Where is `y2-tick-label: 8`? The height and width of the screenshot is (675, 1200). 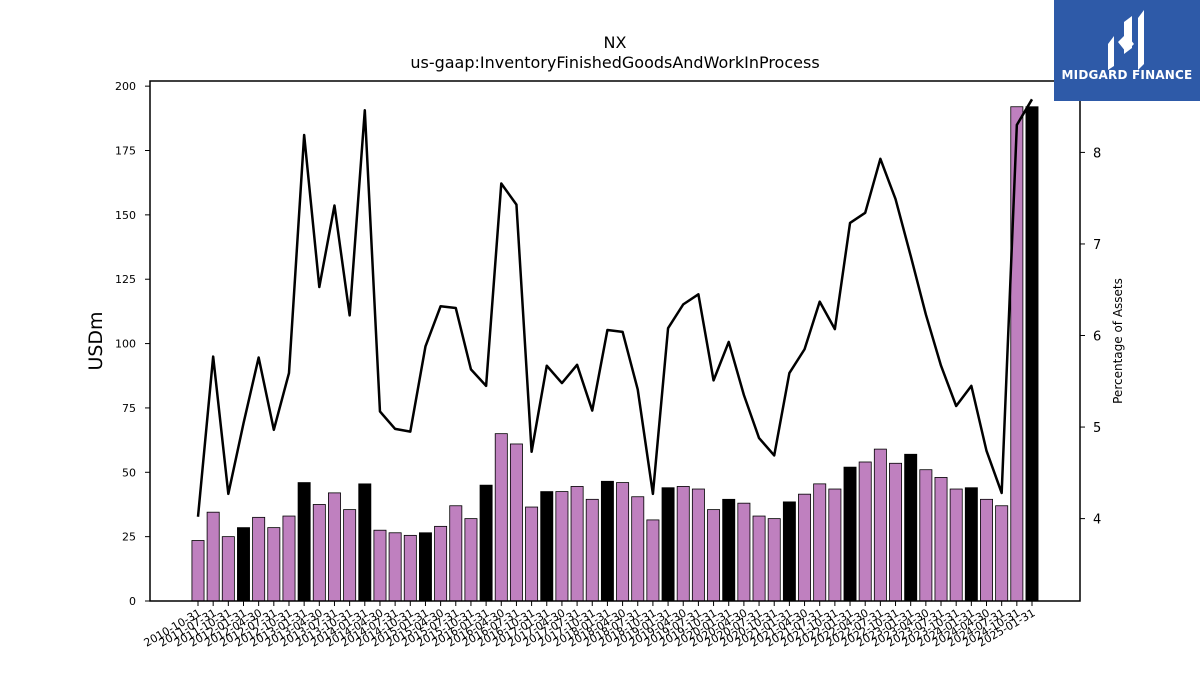
y2-tick-label: 8 is located at coordinates (1097, 153).